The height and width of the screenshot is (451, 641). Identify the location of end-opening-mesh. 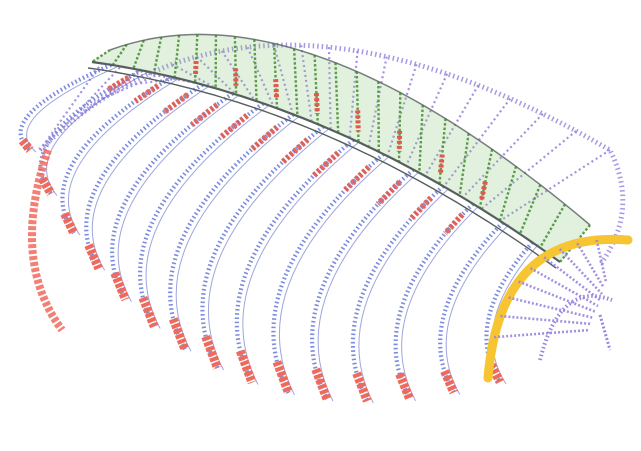
(558, 308).